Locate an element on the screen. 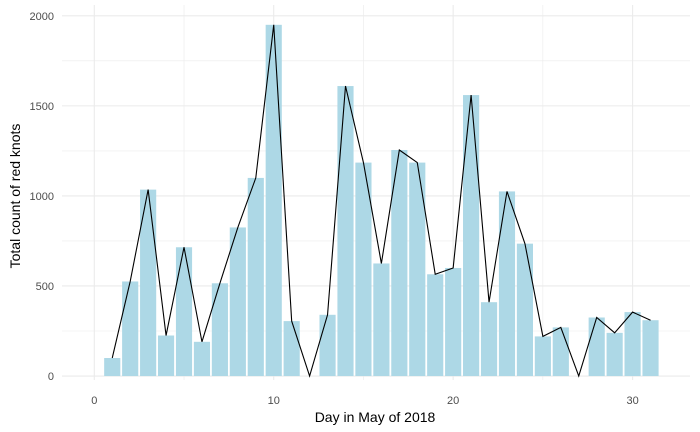 Image resolution: width=700 pixels, height=432 pixels. y-tick-label: 0 is located at coordinates (51, 377).